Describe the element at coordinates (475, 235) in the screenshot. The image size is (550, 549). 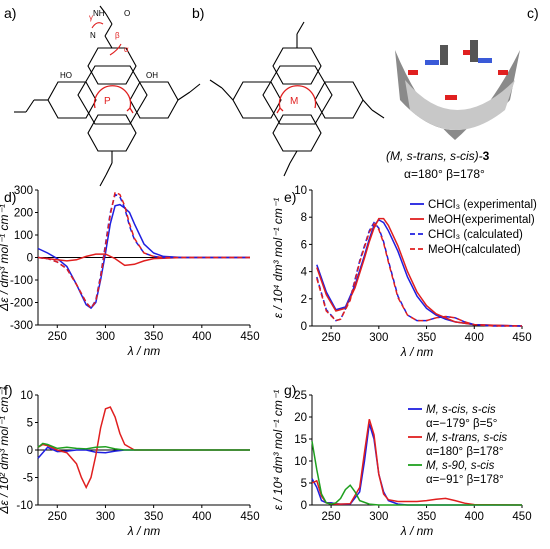
I see `legend-entry: CHCl₃ (calculated)` at that location.